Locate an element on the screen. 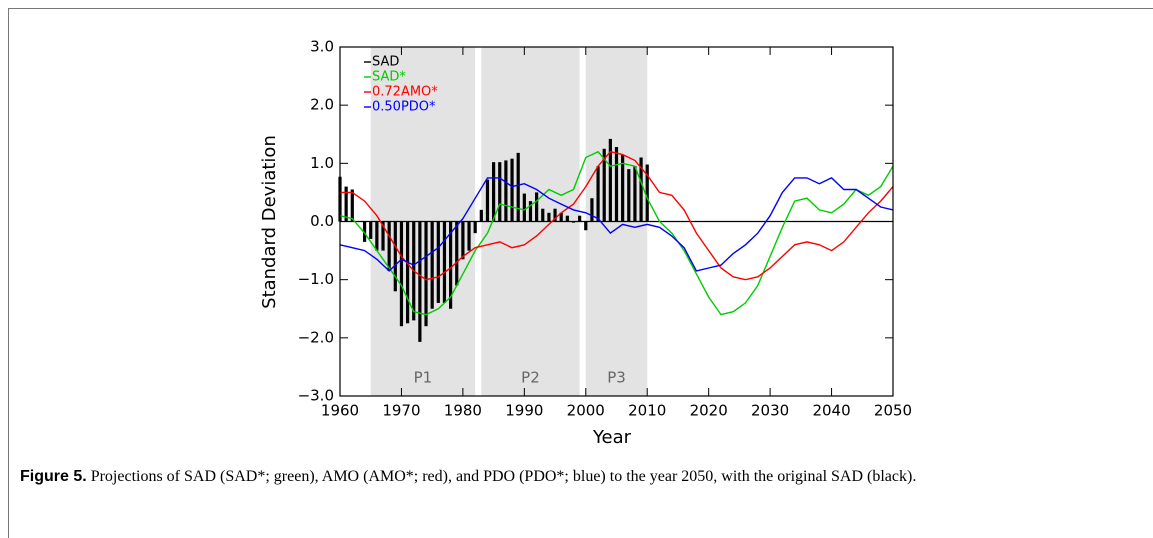 Image resolution: width=1153 pixels, height=538 pixels. legend-label: 0.50PDO* is located at coordinates (404, 107).